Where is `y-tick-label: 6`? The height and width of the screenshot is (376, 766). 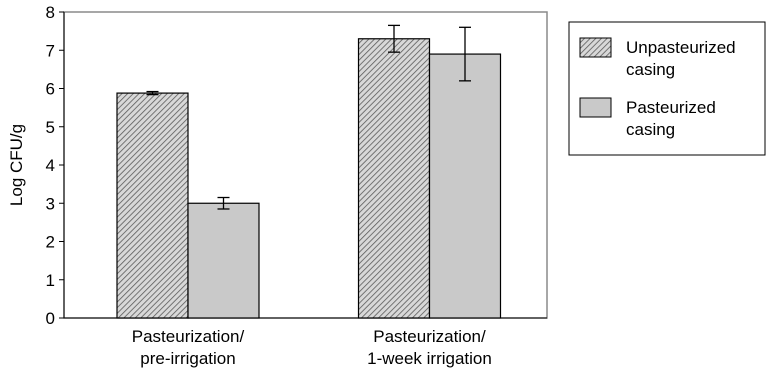 y-tick-label: 6 is located at coordinates (50, 89).